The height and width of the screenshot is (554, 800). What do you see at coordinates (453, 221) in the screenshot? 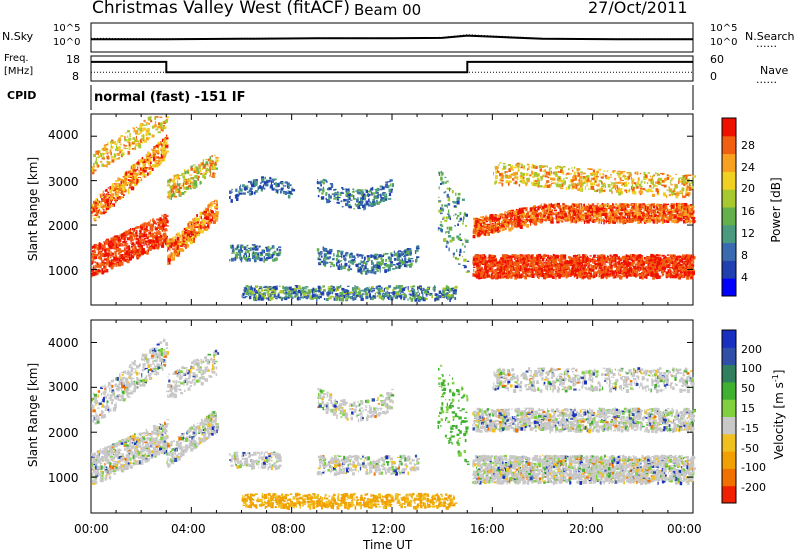
I see `power-dropdown` at bounding box center [453, 221].